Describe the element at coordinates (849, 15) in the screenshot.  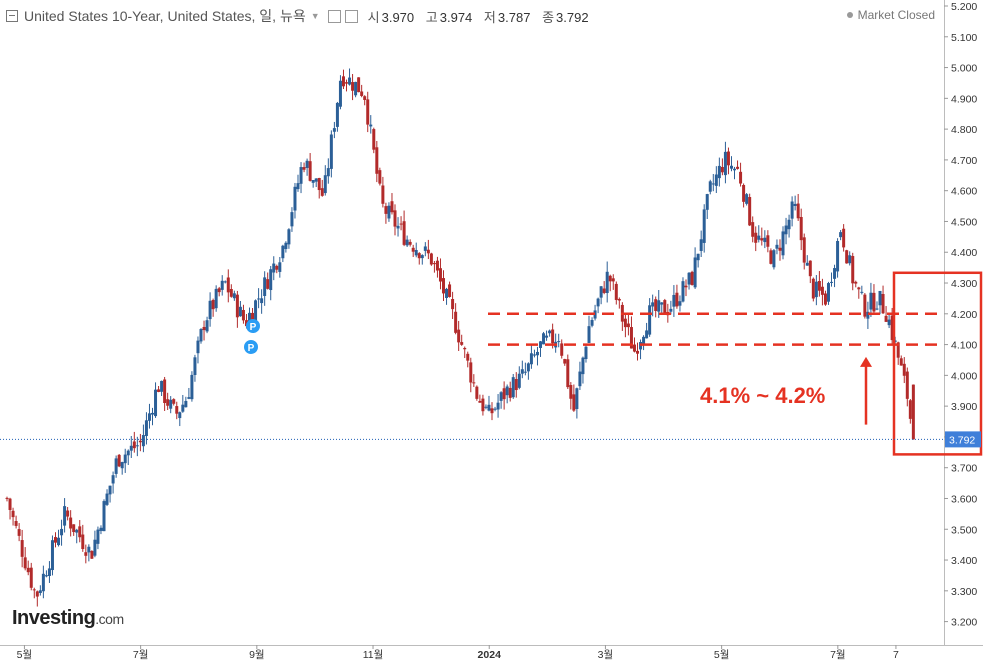
I see `status-dot-icon` at that location.